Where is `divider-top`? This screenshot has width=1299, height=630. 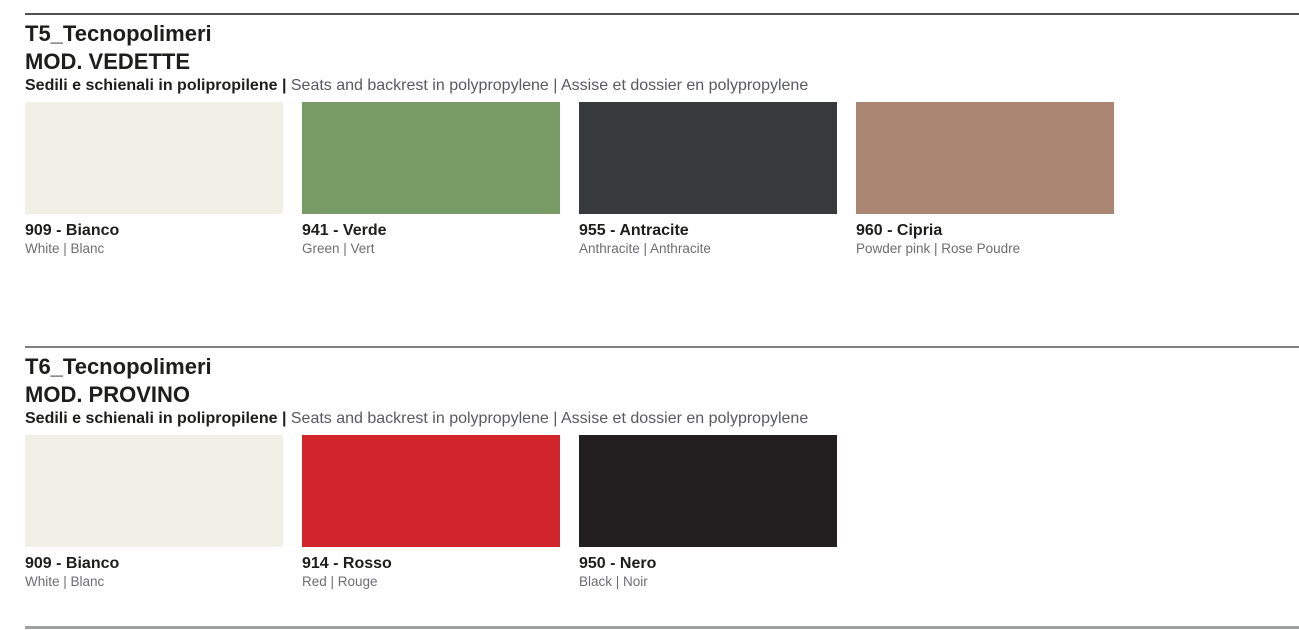 divider-top is located at coordinates (662, 14).